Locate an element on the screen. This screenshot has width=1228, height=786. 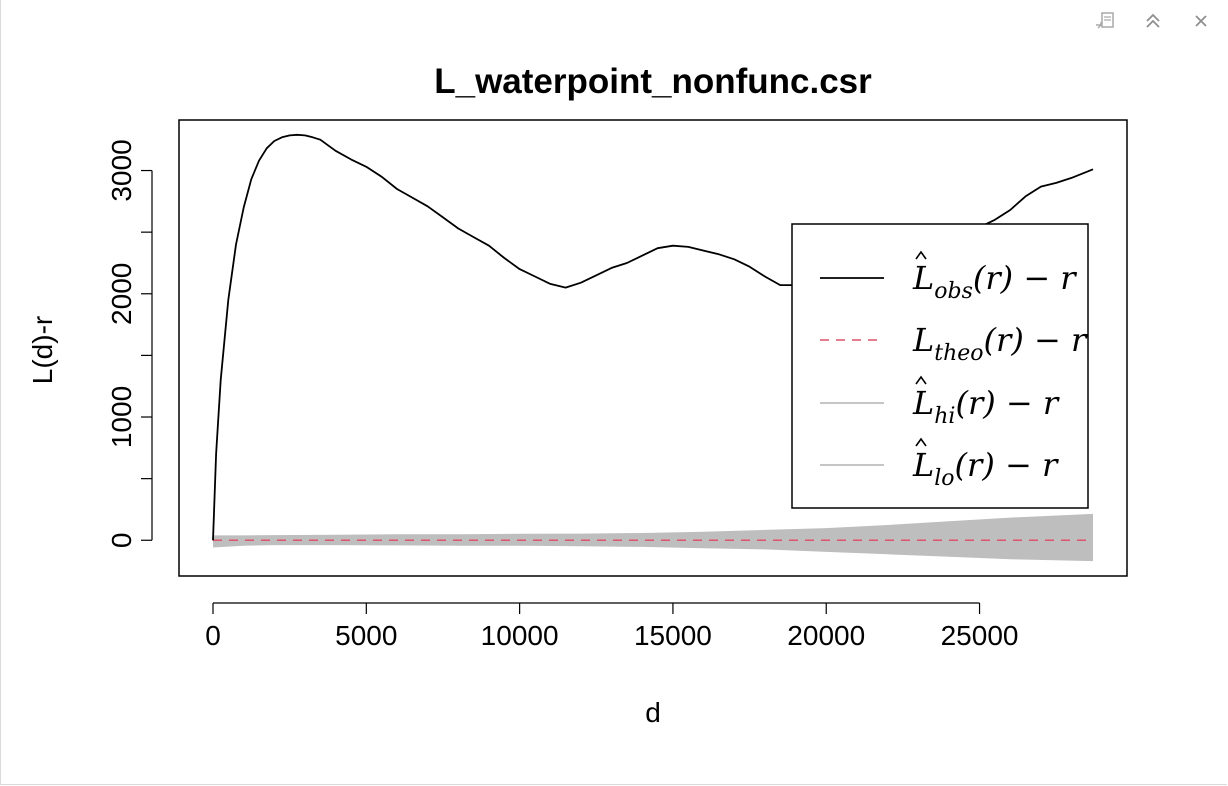
envelope-band is located at coordinates (653, 537).